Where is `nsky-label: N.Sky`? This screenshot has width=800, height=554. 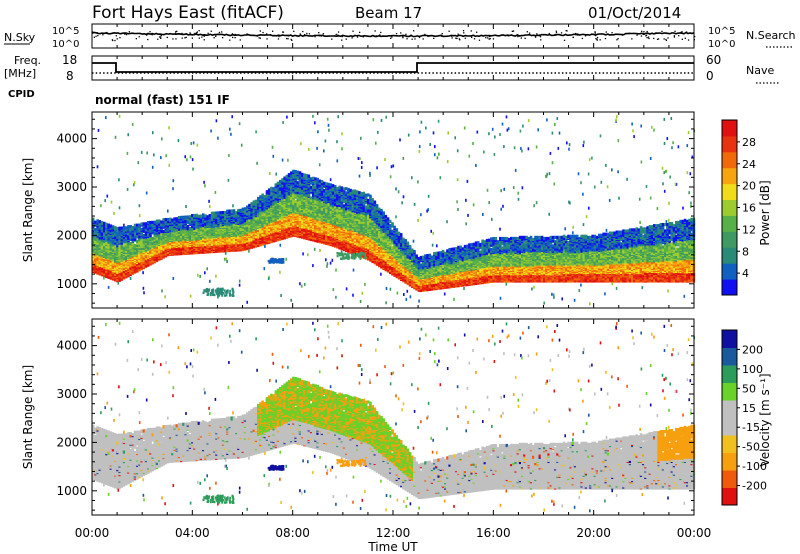
nsky-label: N.Sky is located at coordinates (20, 37).